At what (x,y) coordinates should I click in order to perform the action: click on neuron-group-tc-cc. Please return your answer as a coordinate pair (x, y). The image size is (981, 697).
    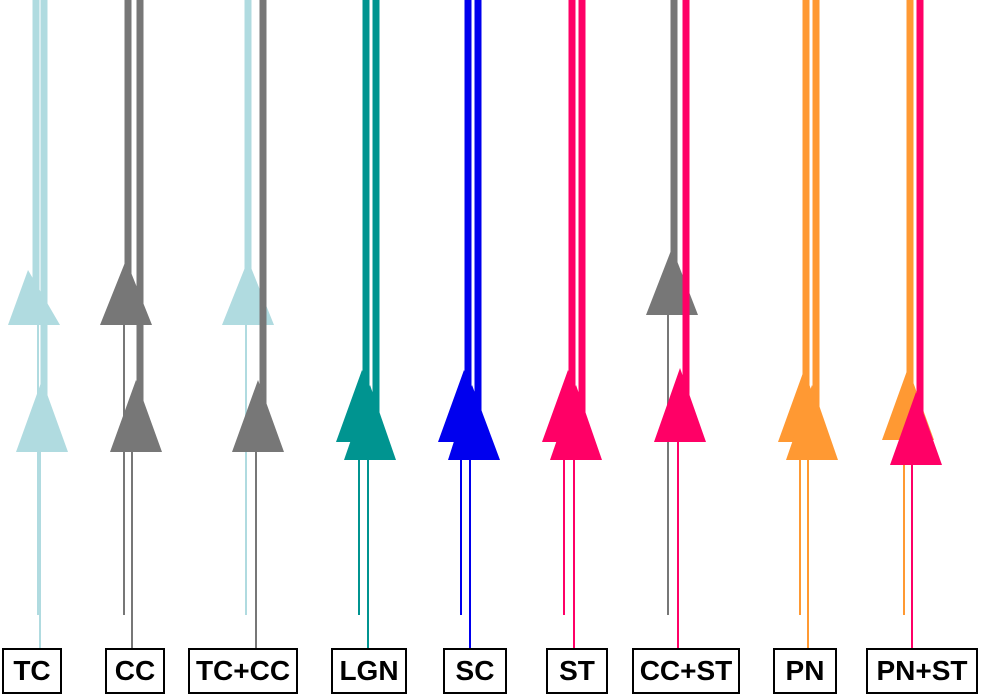
    Looking at the image, I should click on (253, 324).